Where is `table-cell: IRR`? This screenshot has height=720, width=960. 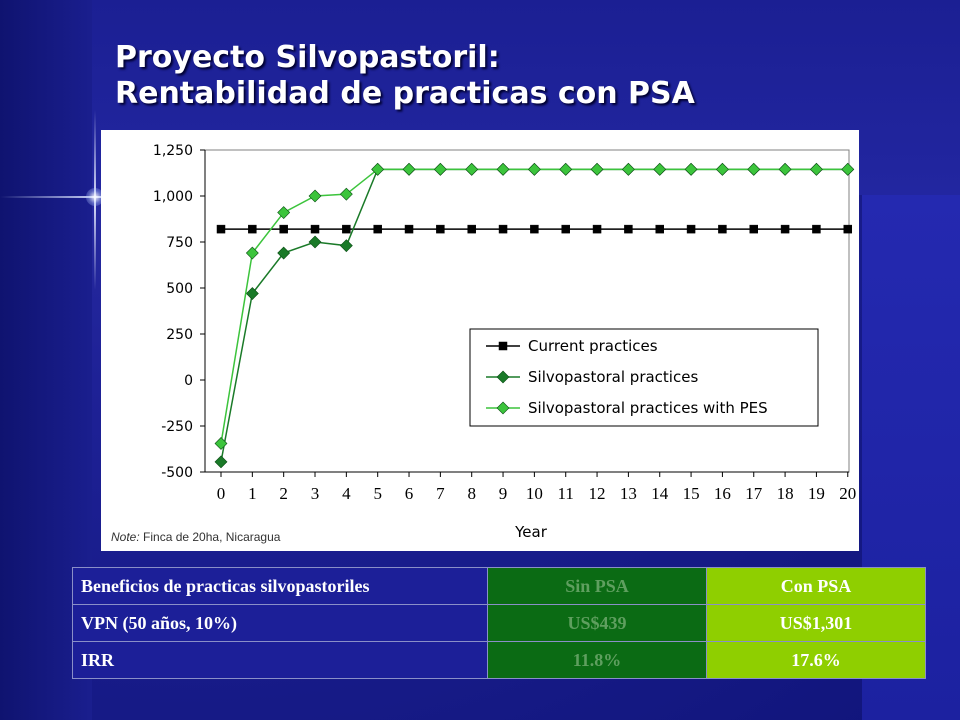
table-cell: IRR is located at coordinates (280, 660).